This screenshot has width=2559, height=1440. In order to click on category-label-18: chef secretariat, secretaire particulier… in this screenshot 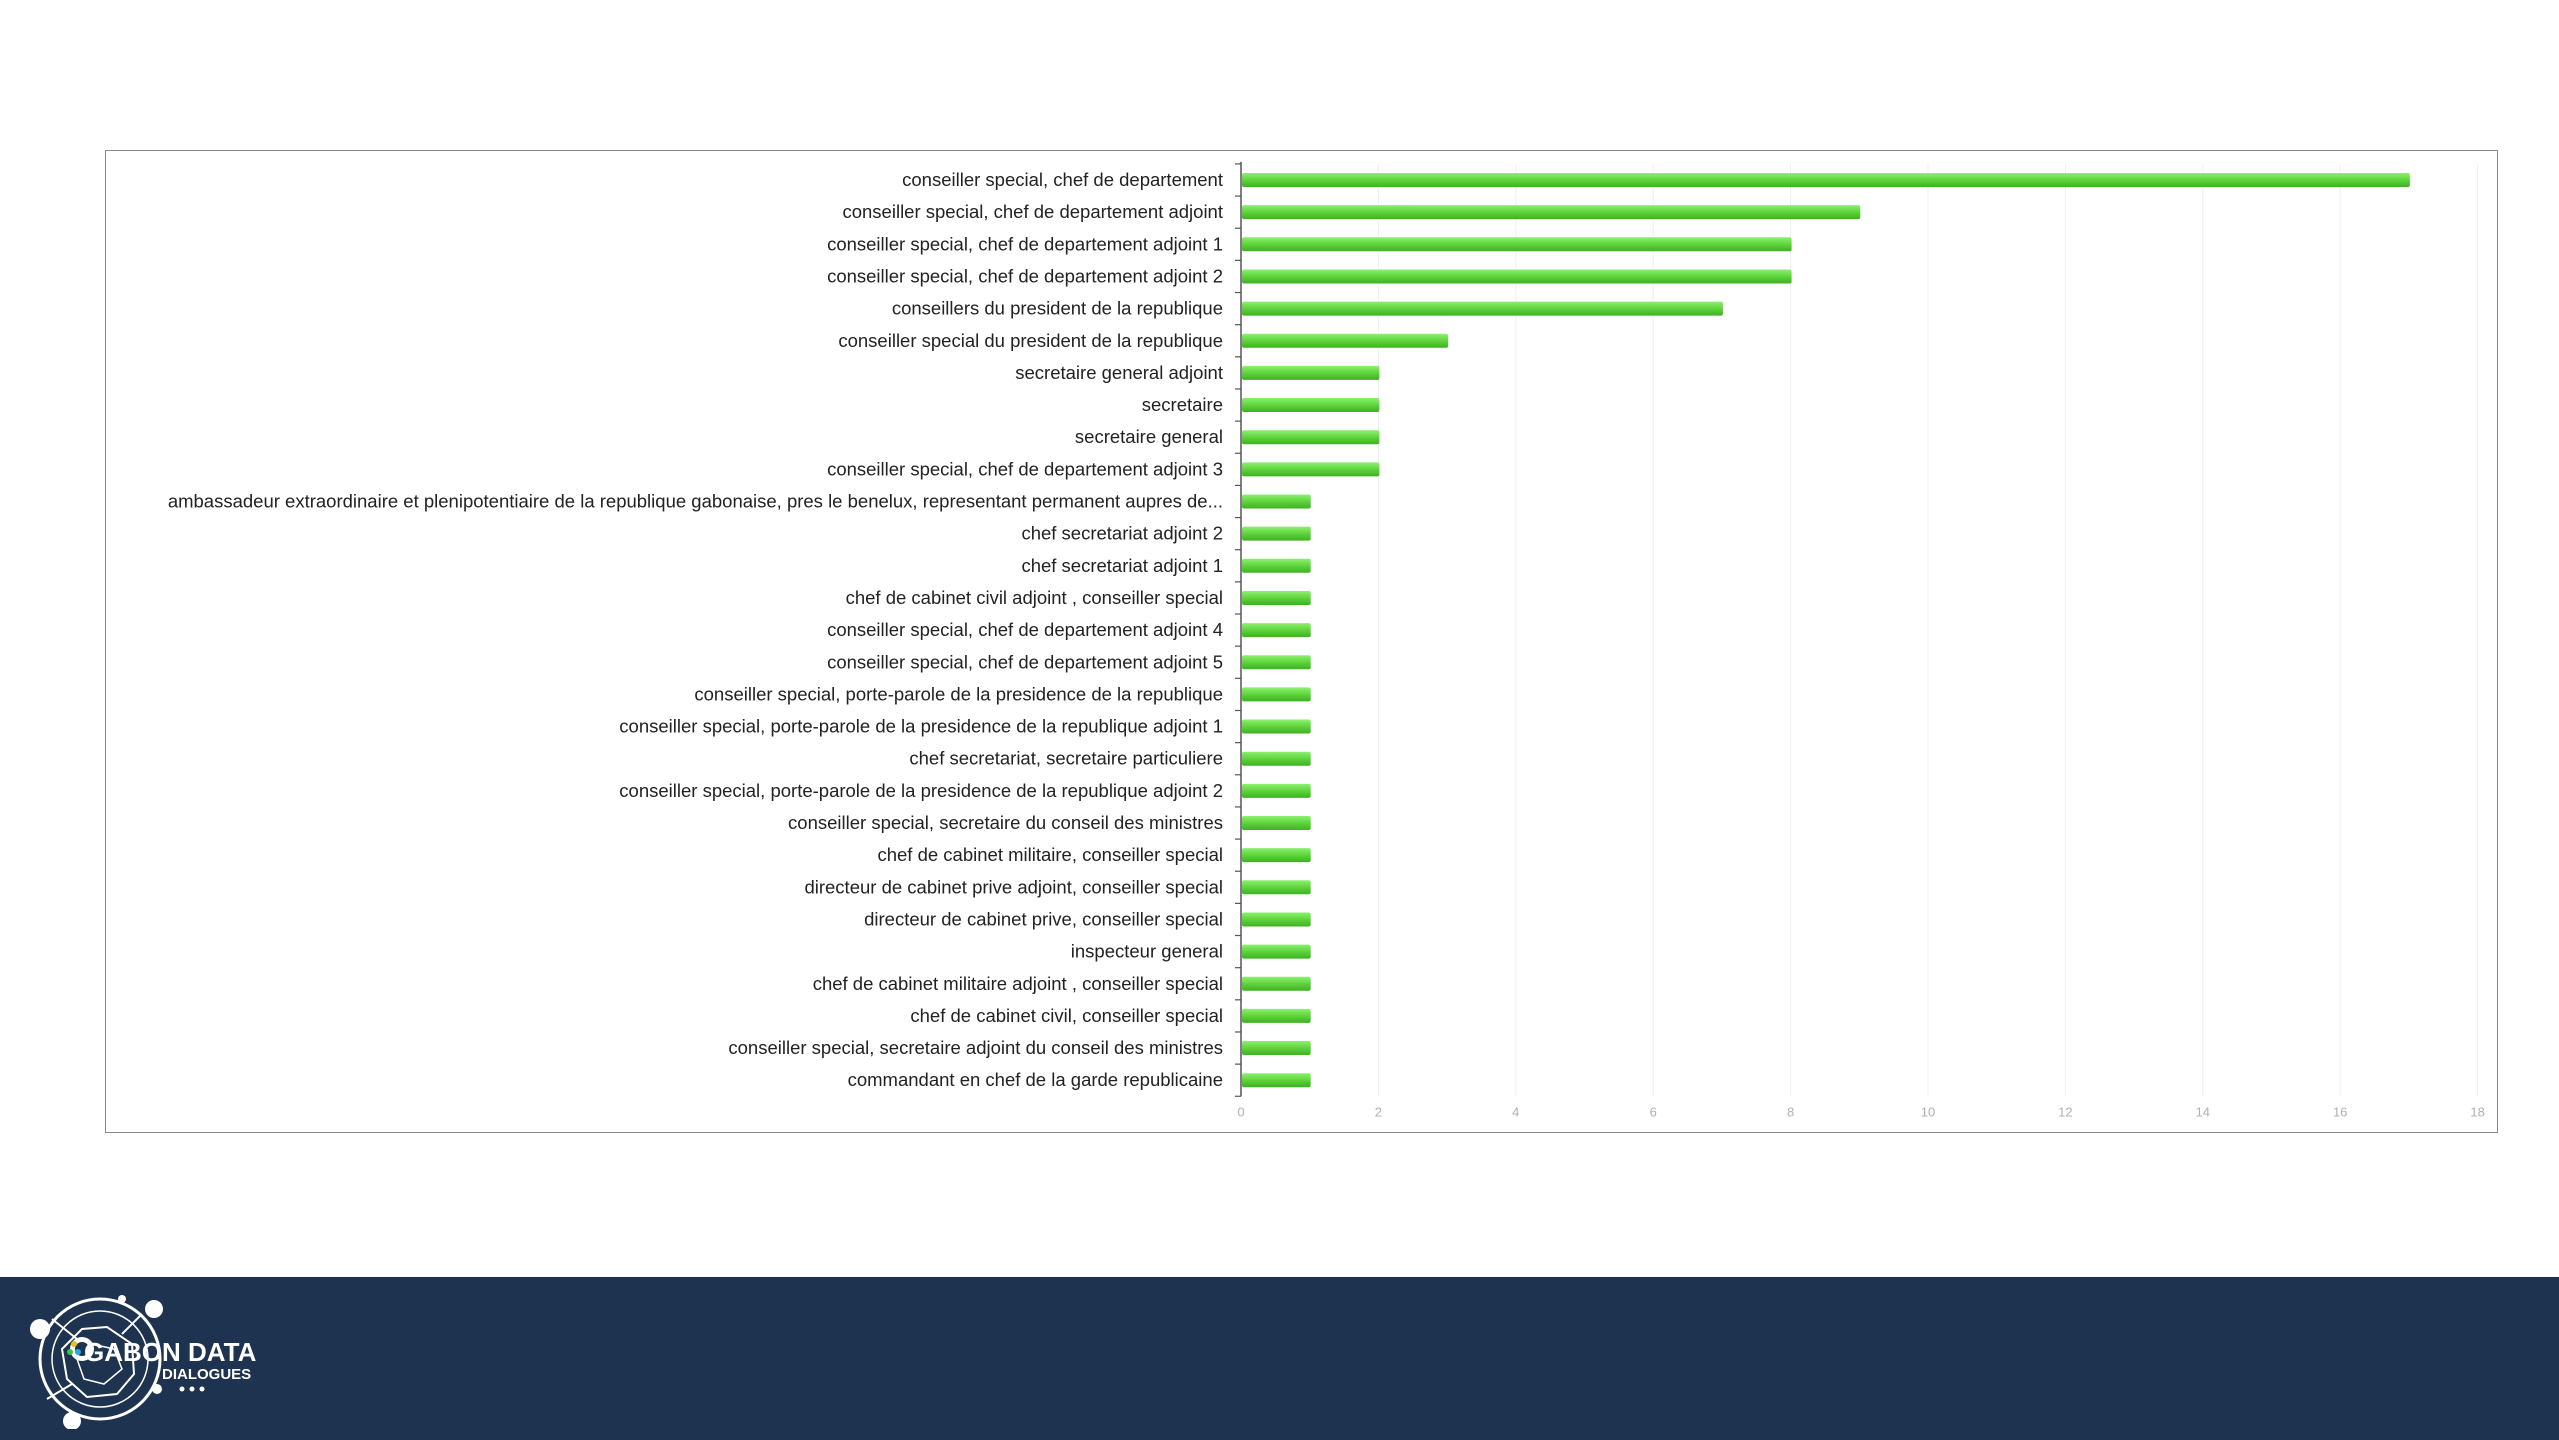, I will do `click(1066, 758)`.